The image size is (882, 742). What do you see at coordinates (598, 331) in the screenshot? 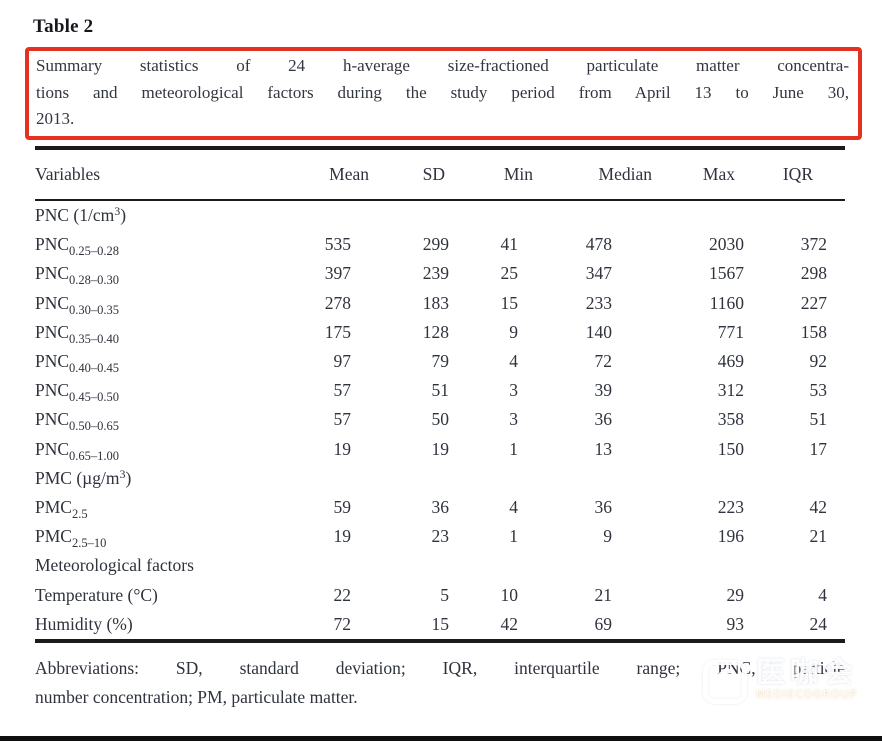
I see `cell-median: 140` at bounding box center [598, 331].